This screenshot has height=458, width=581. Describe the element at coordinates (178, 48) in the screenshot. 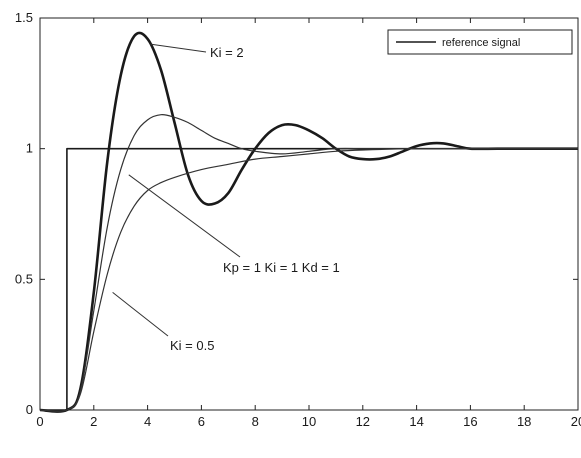

I see `annotation-ki-2-leader` at that location.